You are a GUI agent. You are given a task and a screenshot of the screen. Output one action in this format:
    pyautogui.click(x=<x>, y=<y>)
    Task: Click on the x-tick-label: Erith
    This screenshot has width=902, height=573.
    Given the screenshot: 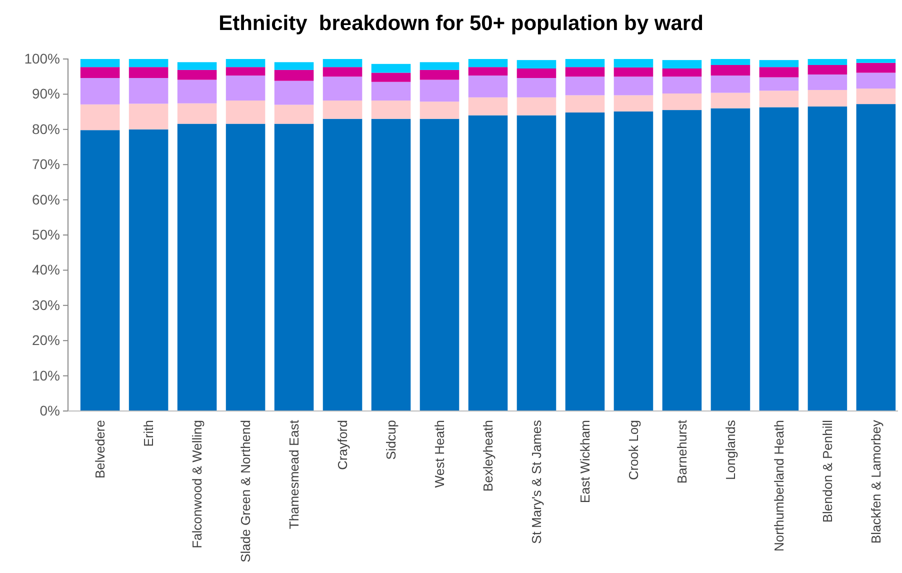 What is the action you would take?
    pyautogui.click(x=148, y=433)
    